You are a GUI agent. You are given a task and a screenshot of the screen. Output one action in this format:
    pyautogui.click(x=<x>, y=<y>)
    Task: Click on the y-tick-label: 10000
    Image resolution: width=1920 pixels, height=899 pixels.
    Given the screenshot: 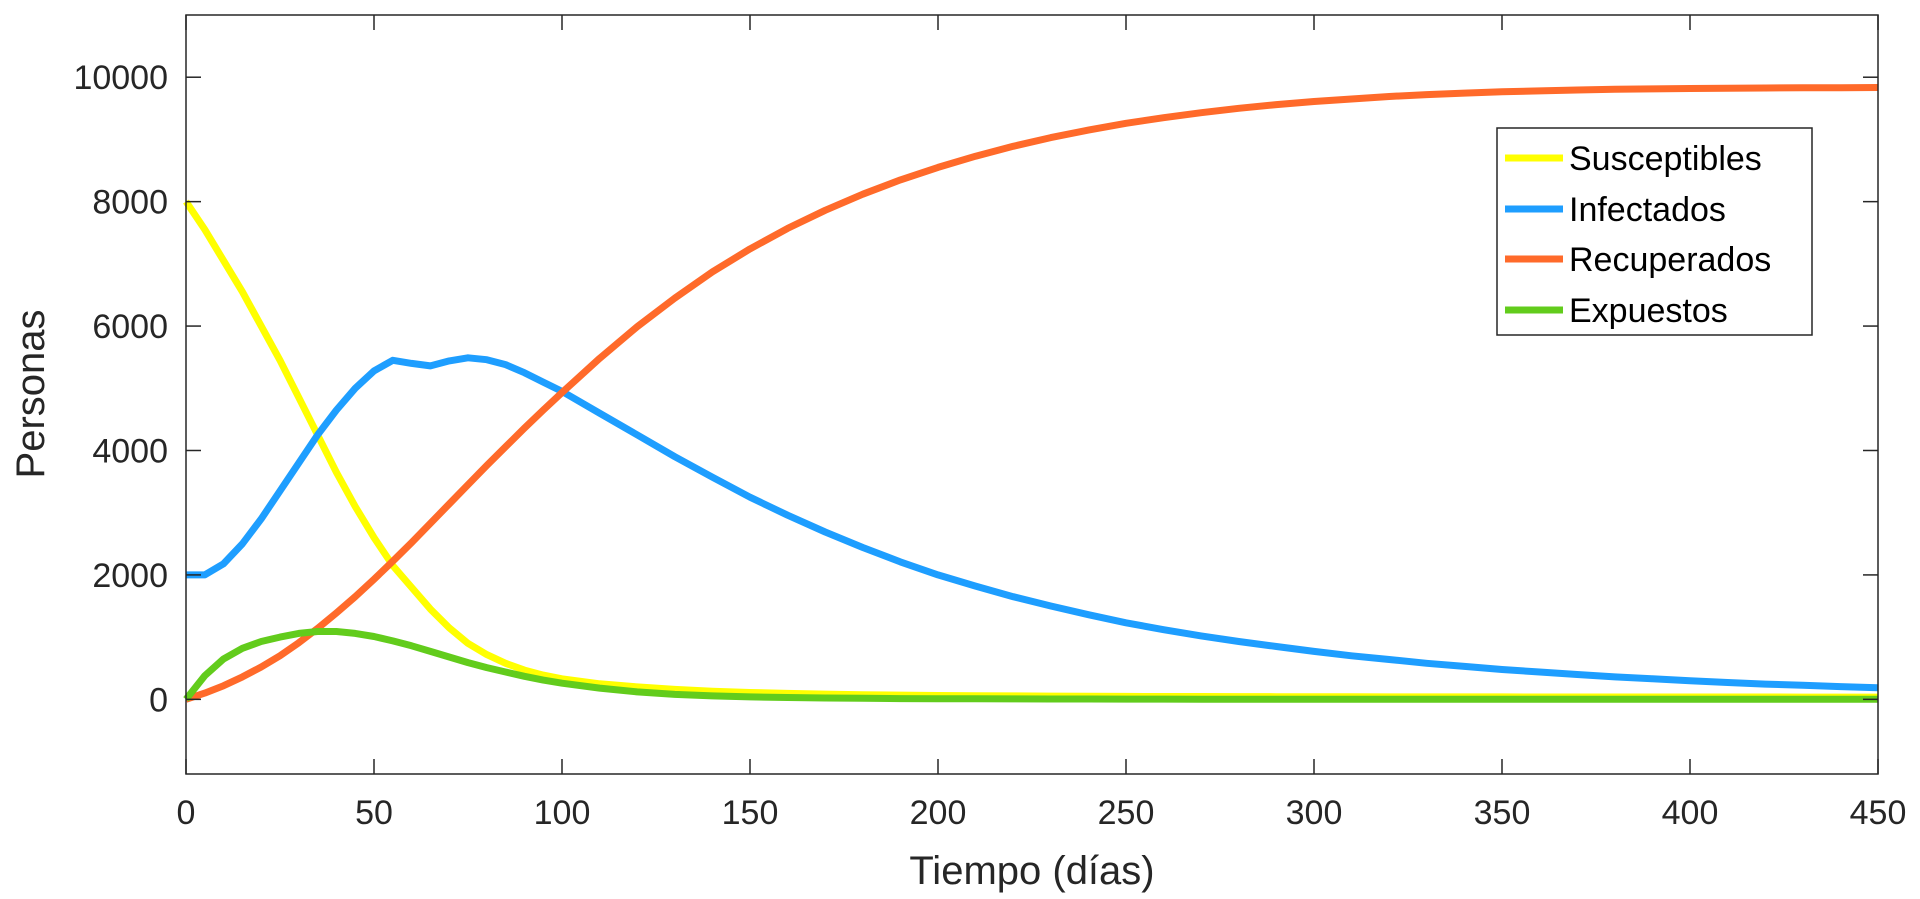 What is the action you would take?
    pyautogui.click(x=120, y=78)
    